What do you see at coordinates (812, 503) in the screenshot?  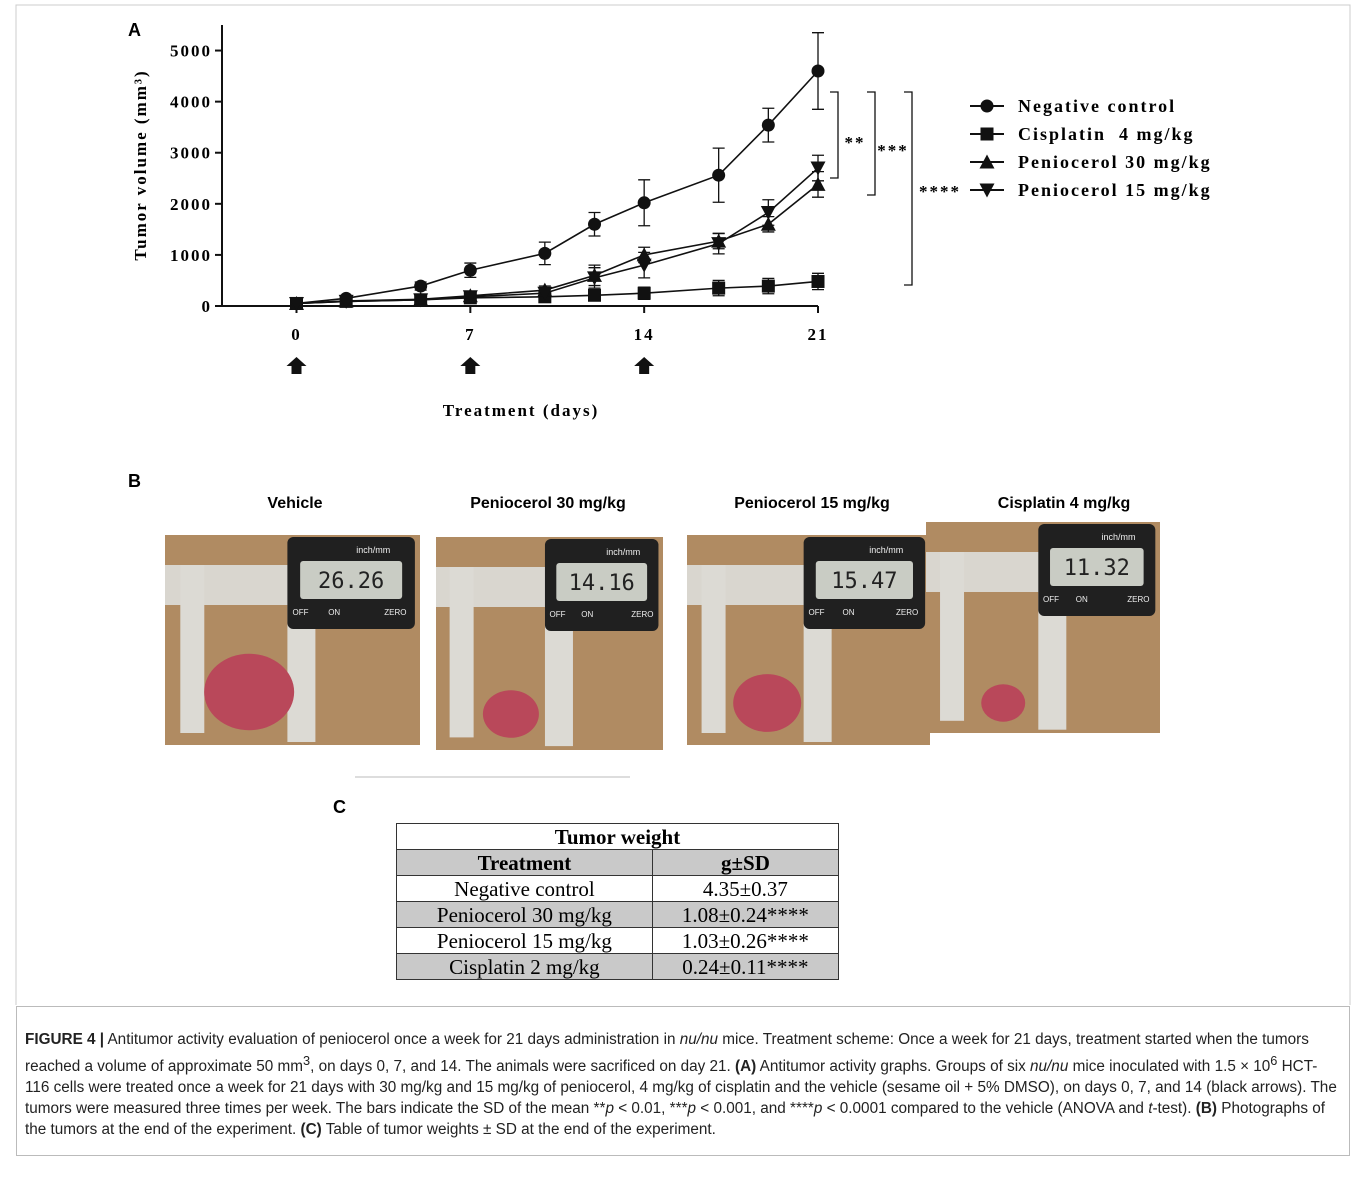 I see `photo-title: Peniocerol 15 mg/kg` at bounding box center [812, 503].